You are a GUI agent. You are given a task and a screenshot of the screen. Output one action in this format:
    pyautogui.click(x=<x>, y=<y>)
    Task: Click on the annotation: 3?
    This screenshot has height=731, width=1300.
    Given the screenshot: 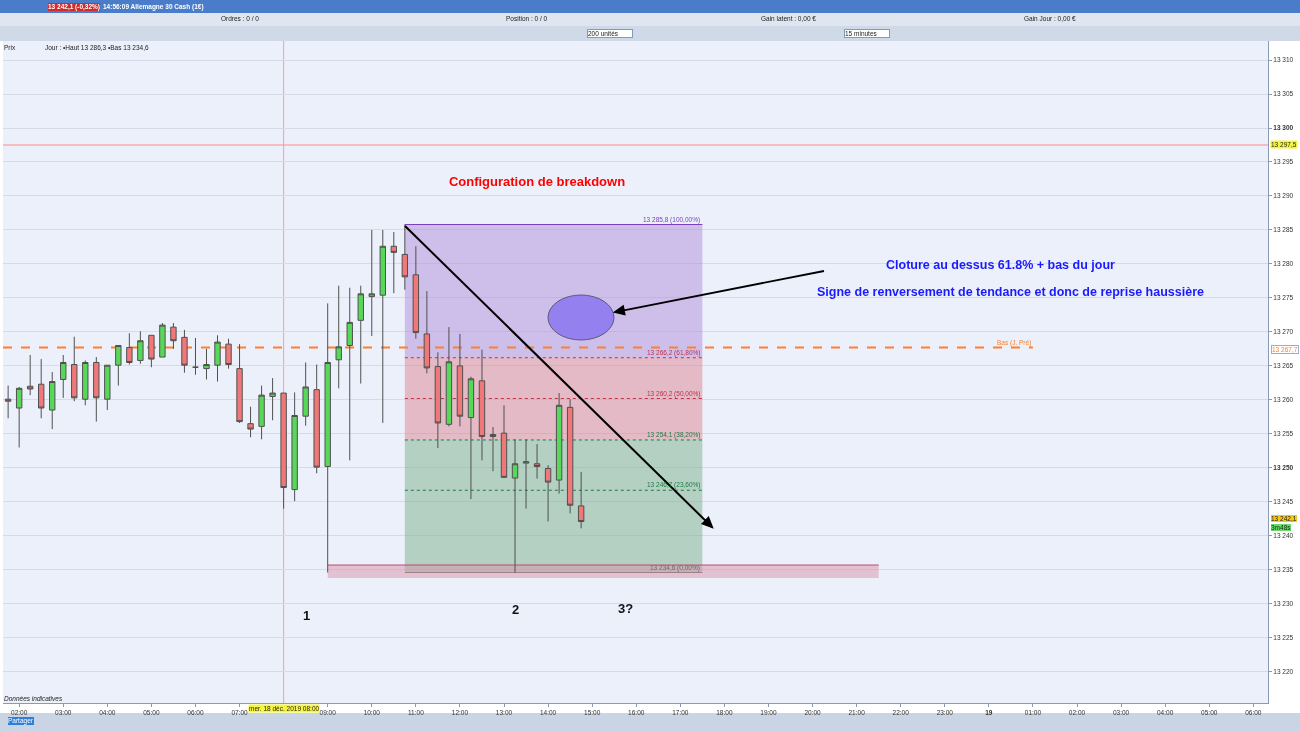 What is the action you would take?
    pyautogui.click(x=626, y=608)
    